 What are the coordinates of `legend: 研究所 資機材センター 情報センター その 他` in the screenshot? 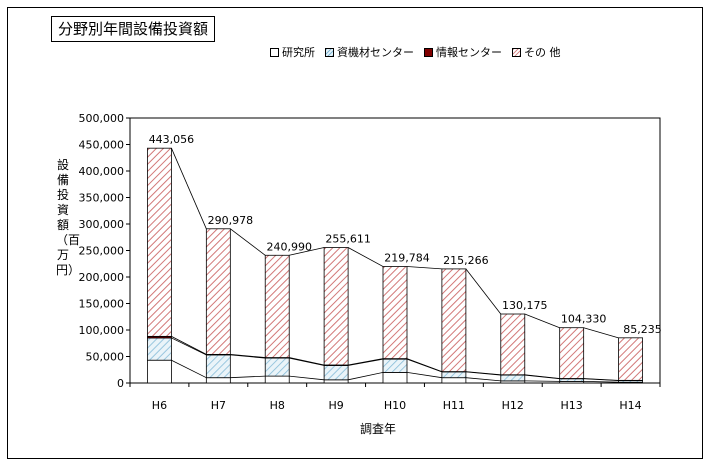 It's located at (415, 52).